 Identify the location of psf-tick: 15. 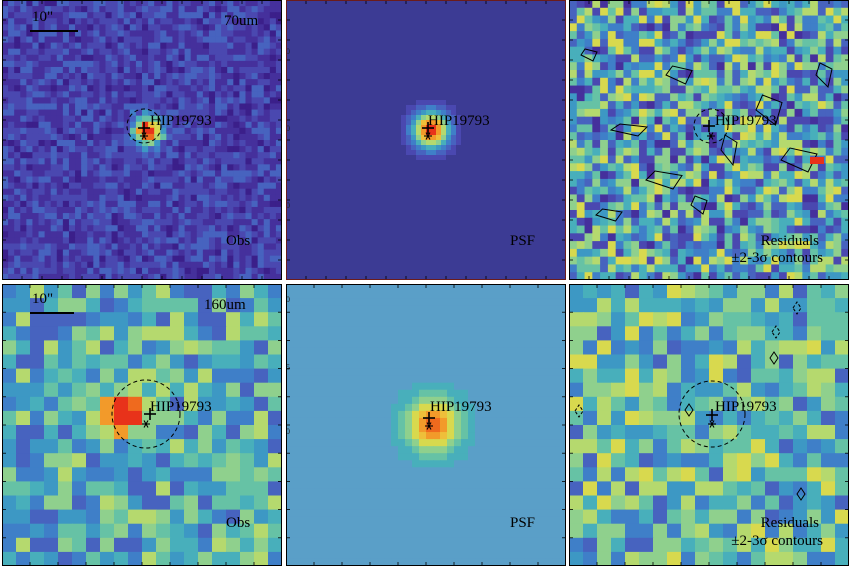
(288, 367).